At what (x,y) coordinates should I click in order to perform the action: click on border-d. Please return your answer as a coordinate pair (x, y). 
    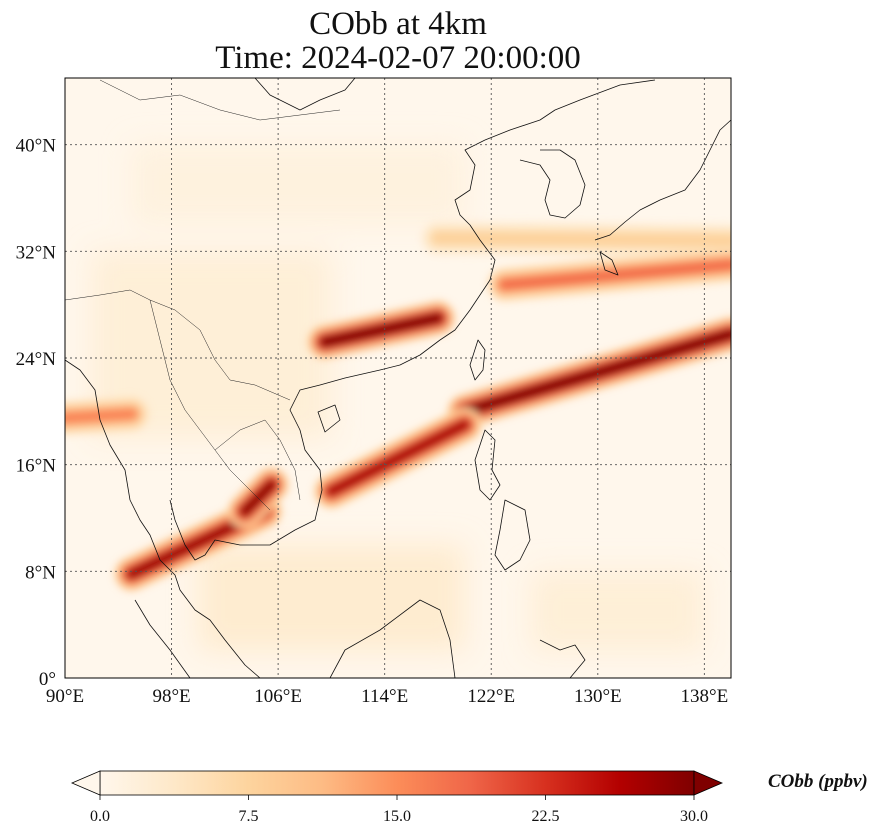
    Looking at the image, I should click on (220, 100).